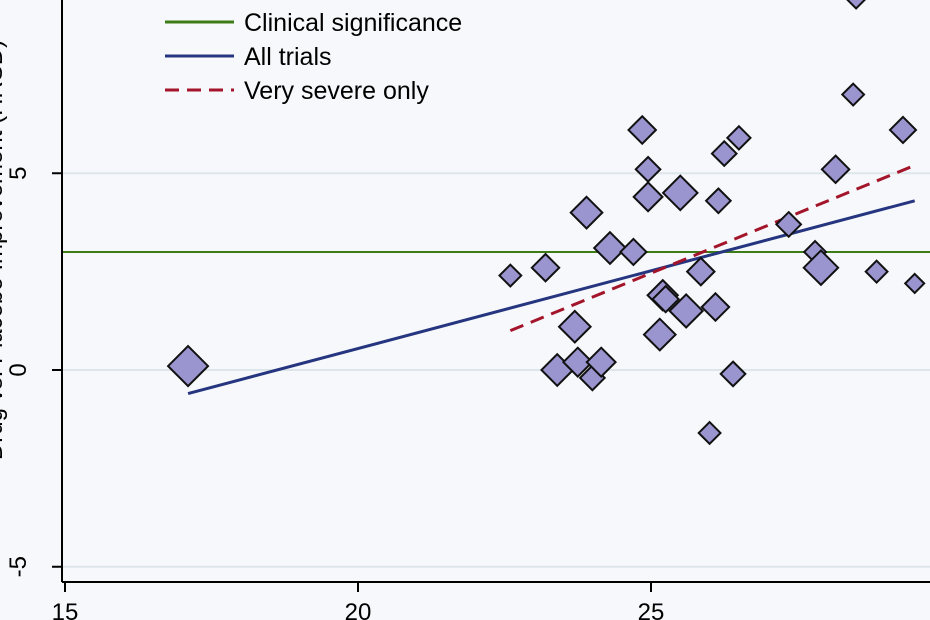 Image resolution: width=930 pixels, height=620 pixels. Describe the element at coordinates (65, 609) in the screenshot. I see `x-tick-label-15: 15` at that location.